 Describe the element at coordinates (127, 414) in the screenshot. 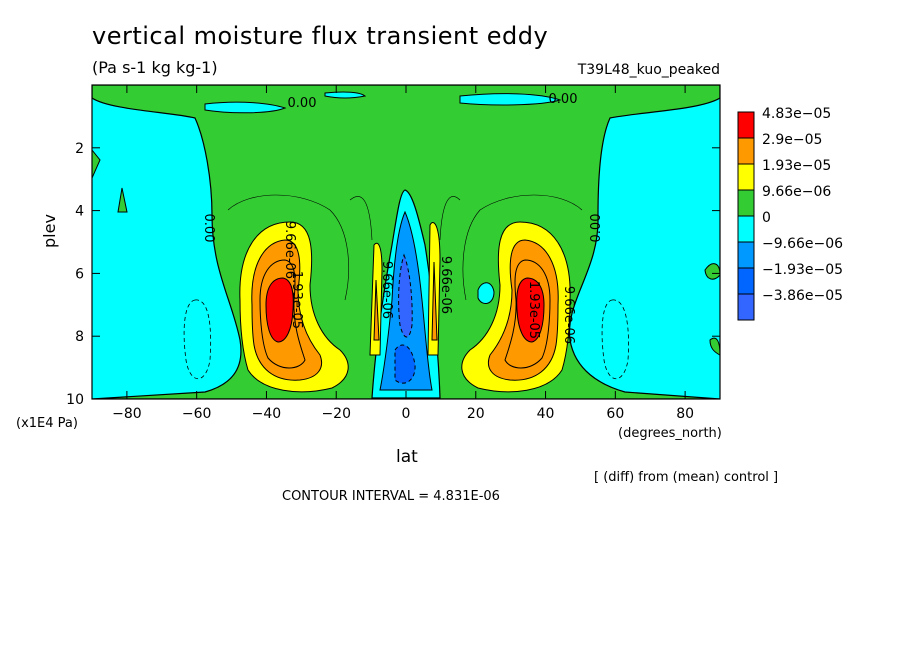

I see `x-tick-label: −80` at that location.